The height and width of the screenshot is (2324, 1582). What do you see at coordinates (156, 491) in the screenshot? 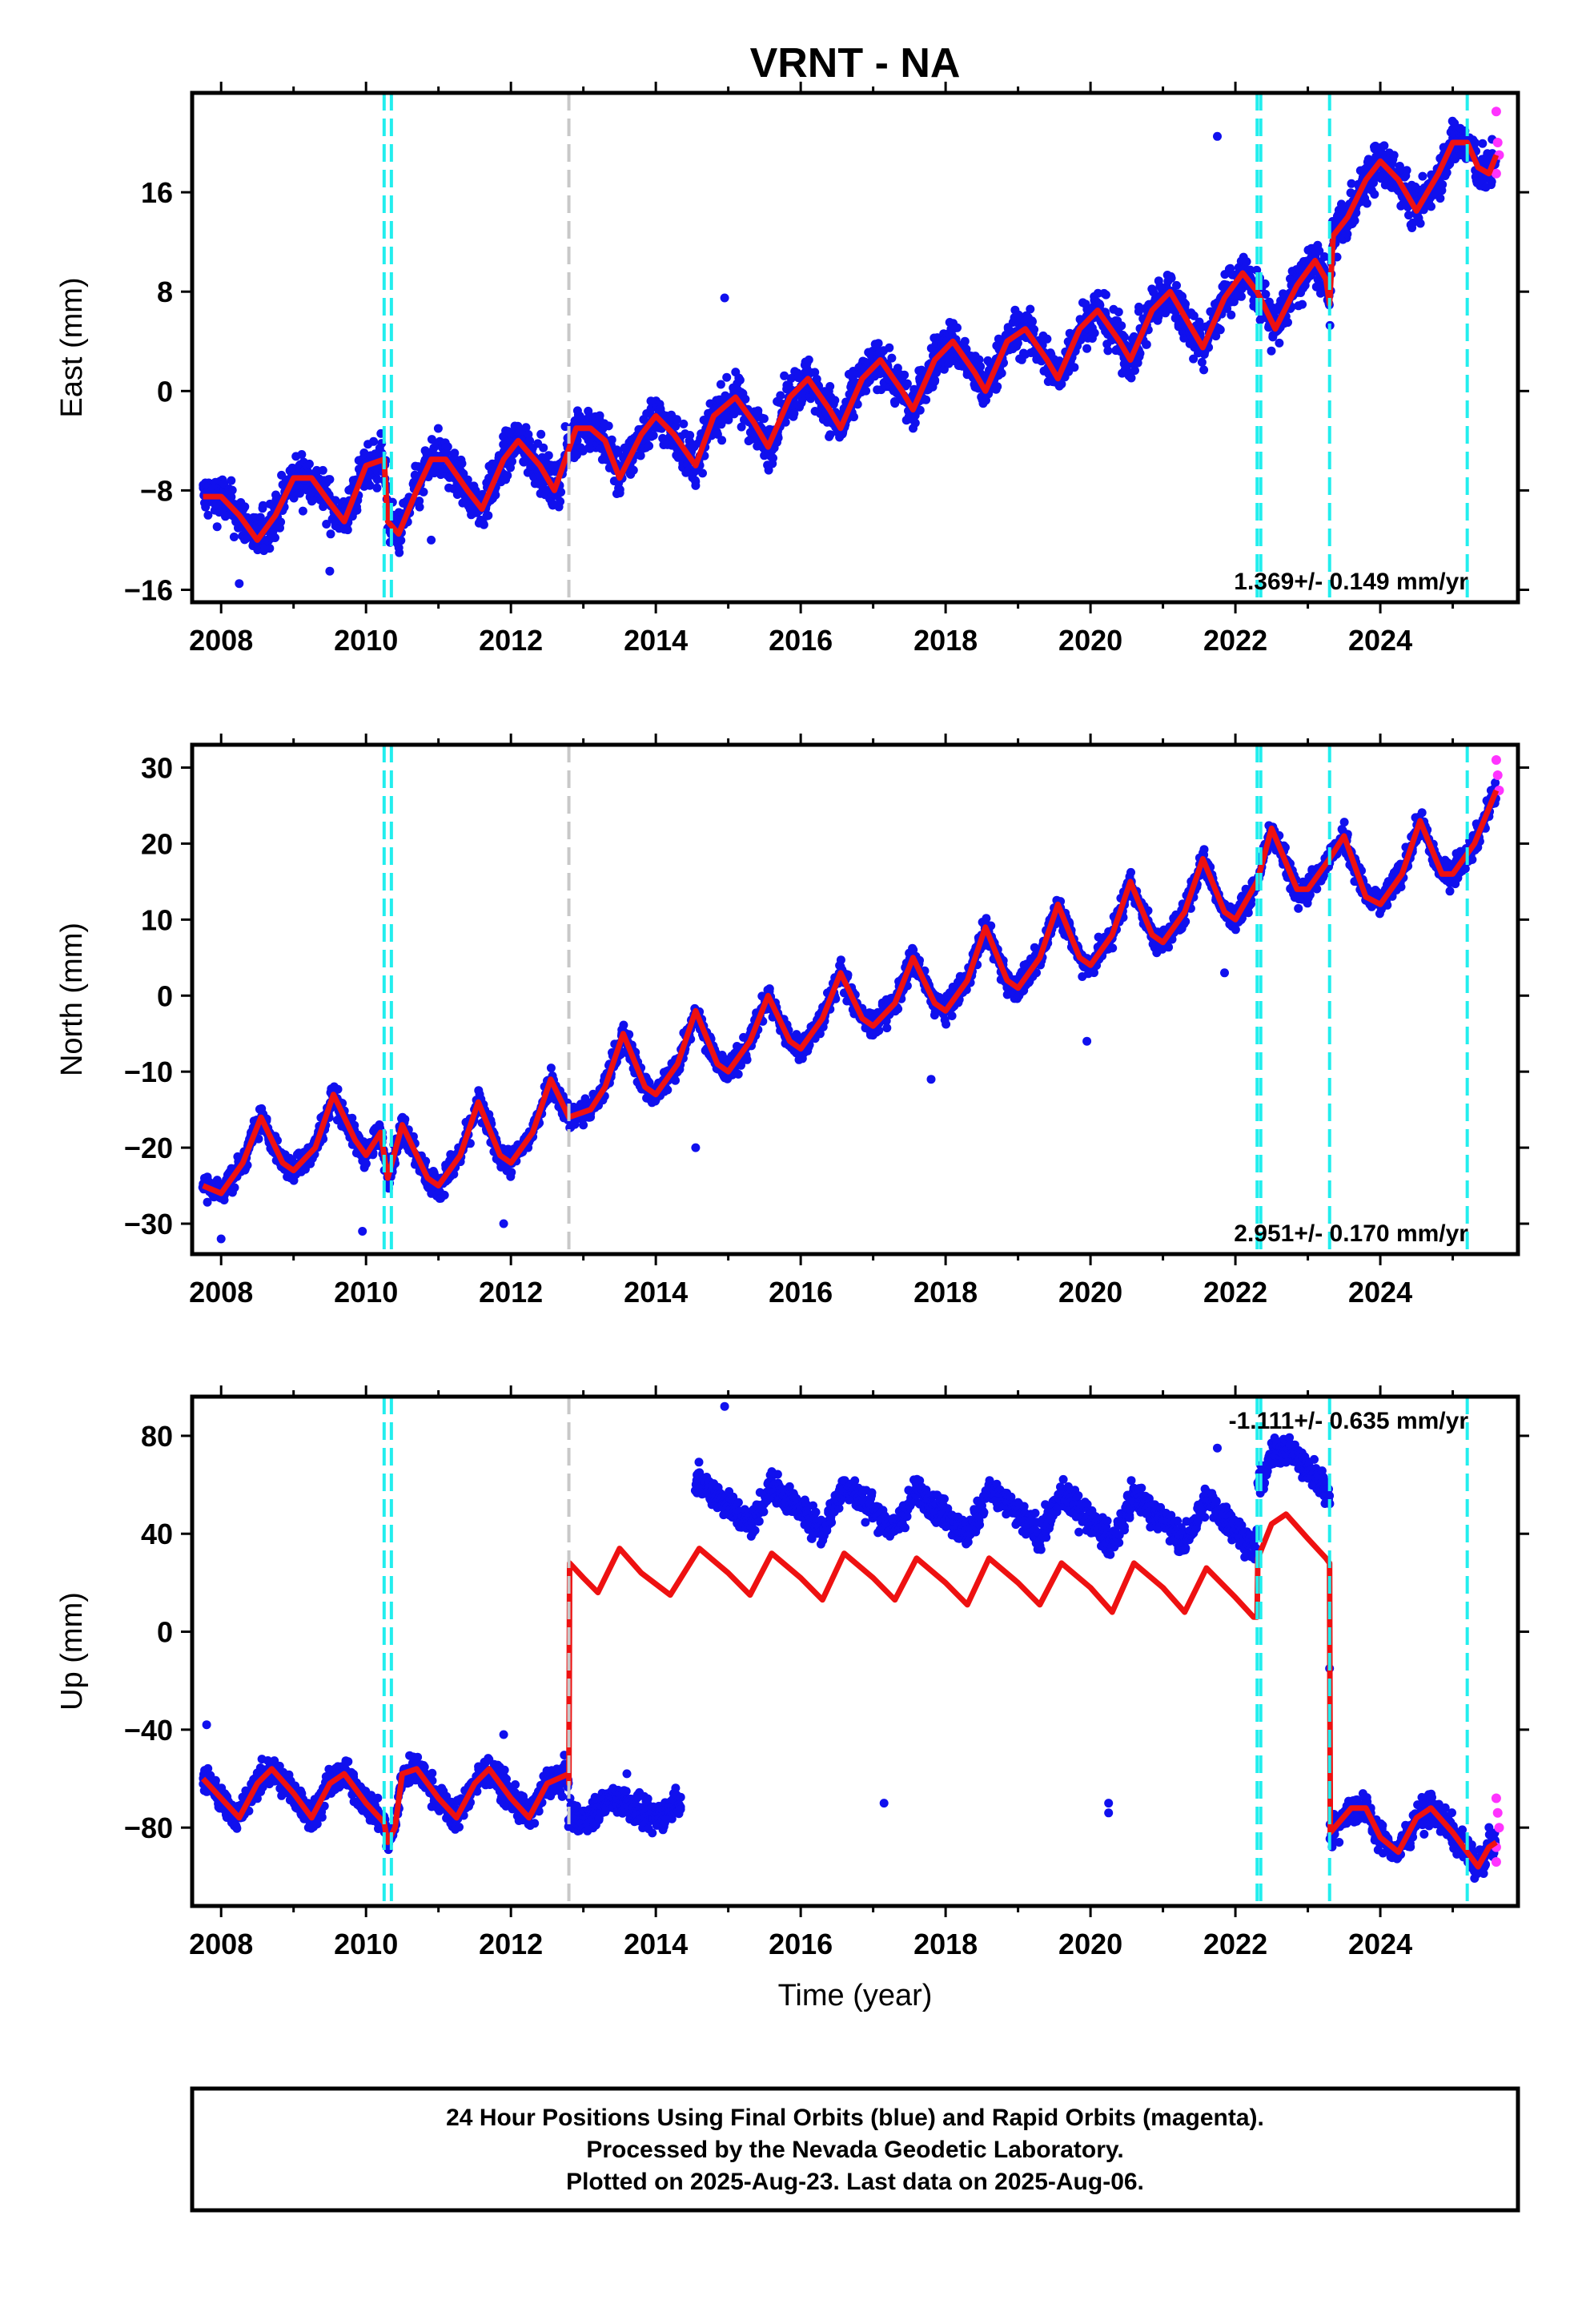
I see `y-tick-label: −8` at bounding box center [156, 491].